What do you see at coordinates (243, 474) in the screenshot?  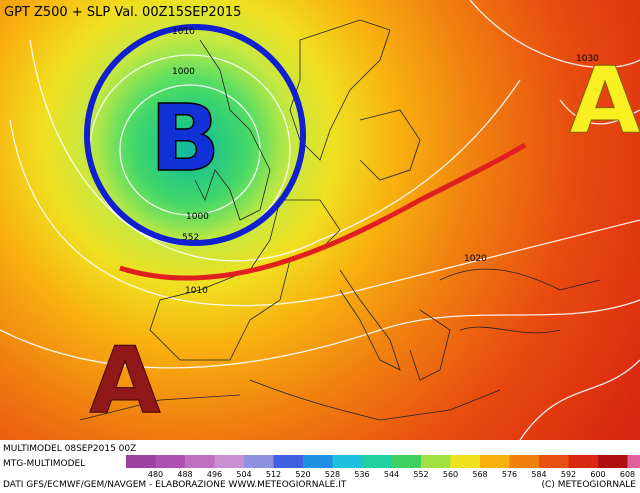 I see `legend-label: 504` at bounding box center [243, 474].